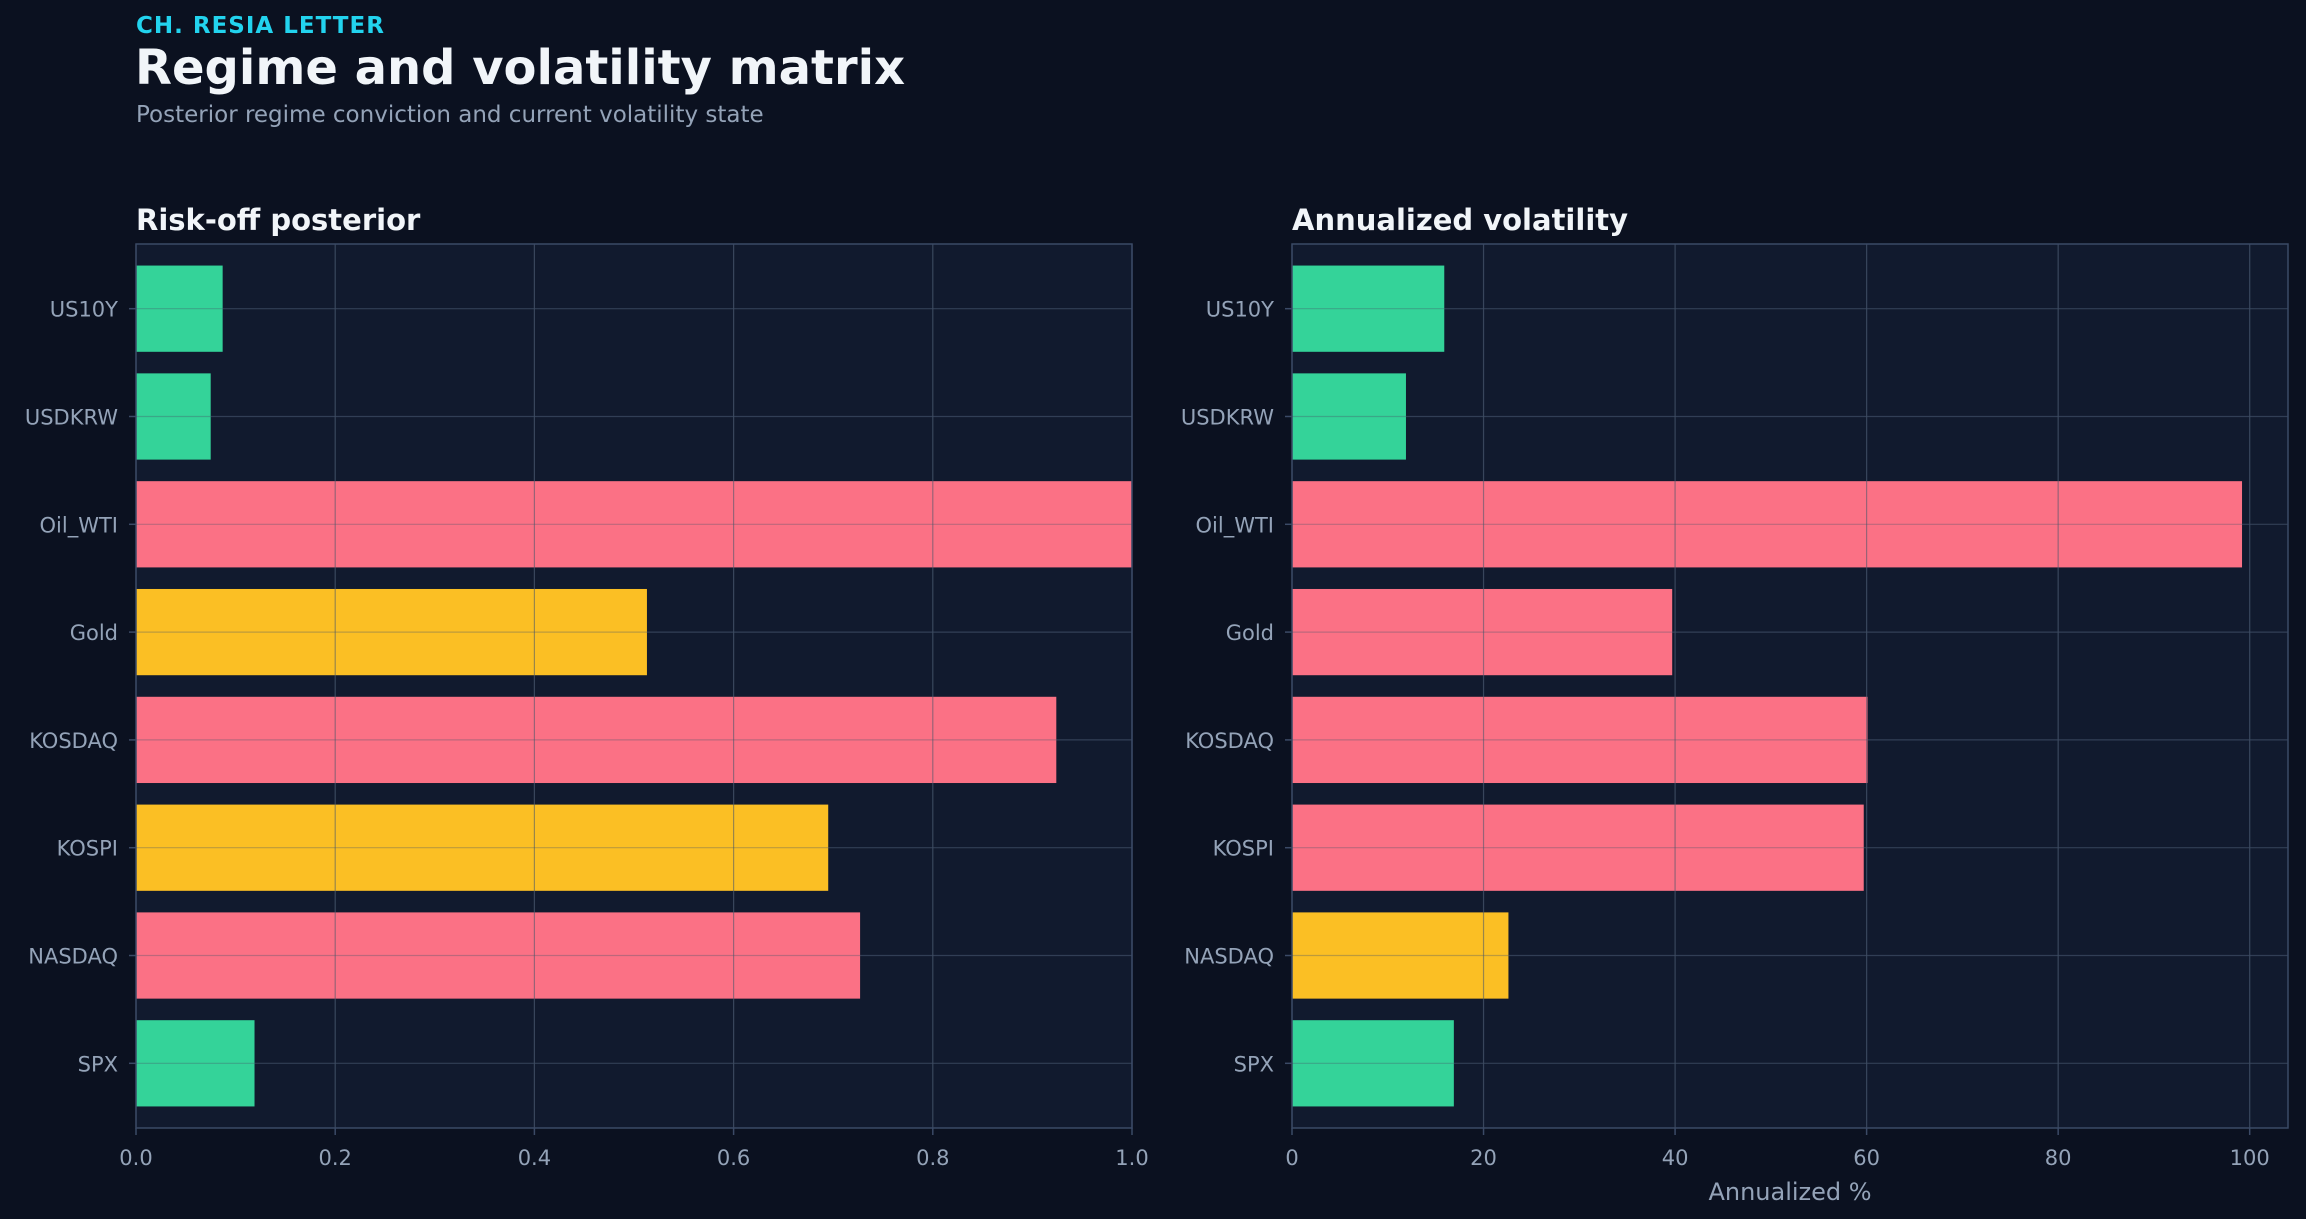 The image size is (2306, 1219). What do you see at coordinates (135, 1158) in the screenshot?
I see `x-tick-label: 0.0` at bounding box center [135, 1158].